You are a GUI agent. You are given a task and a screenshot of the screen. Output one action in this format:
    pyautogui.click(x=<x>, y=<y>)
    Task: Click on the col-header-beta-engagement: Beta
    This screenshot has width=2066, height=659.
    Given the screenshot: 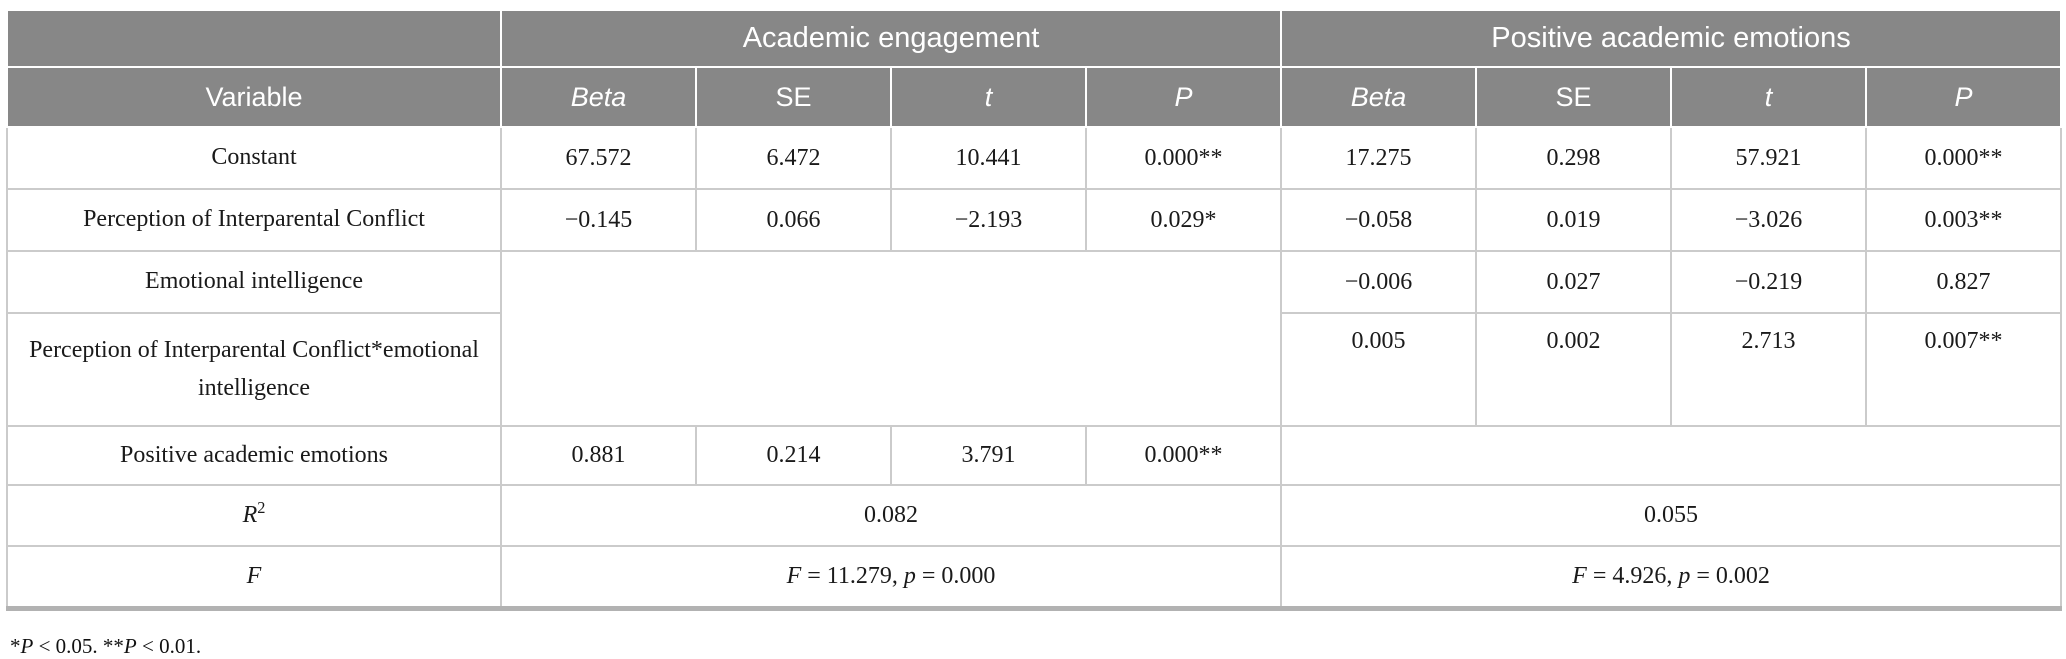 What is the action you would take?
    pyautogui.click(x=598, y=97)
    